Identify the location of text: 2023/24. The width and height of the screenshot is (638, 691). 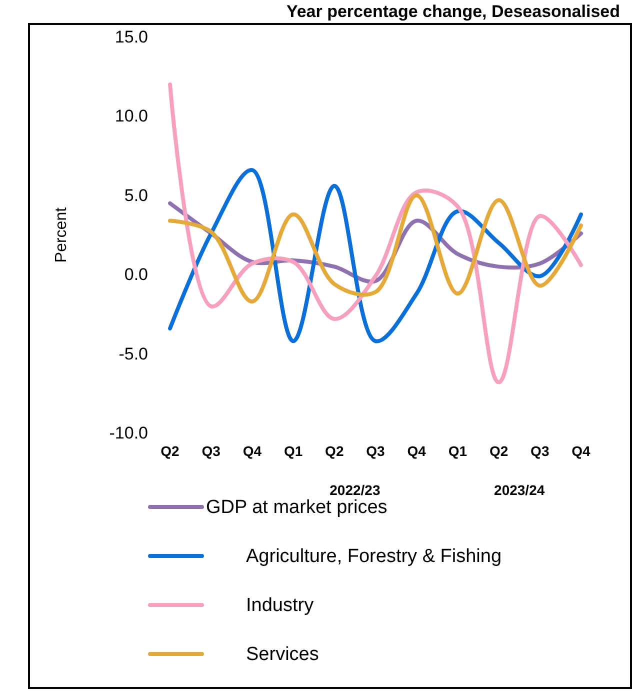
(519, 490).